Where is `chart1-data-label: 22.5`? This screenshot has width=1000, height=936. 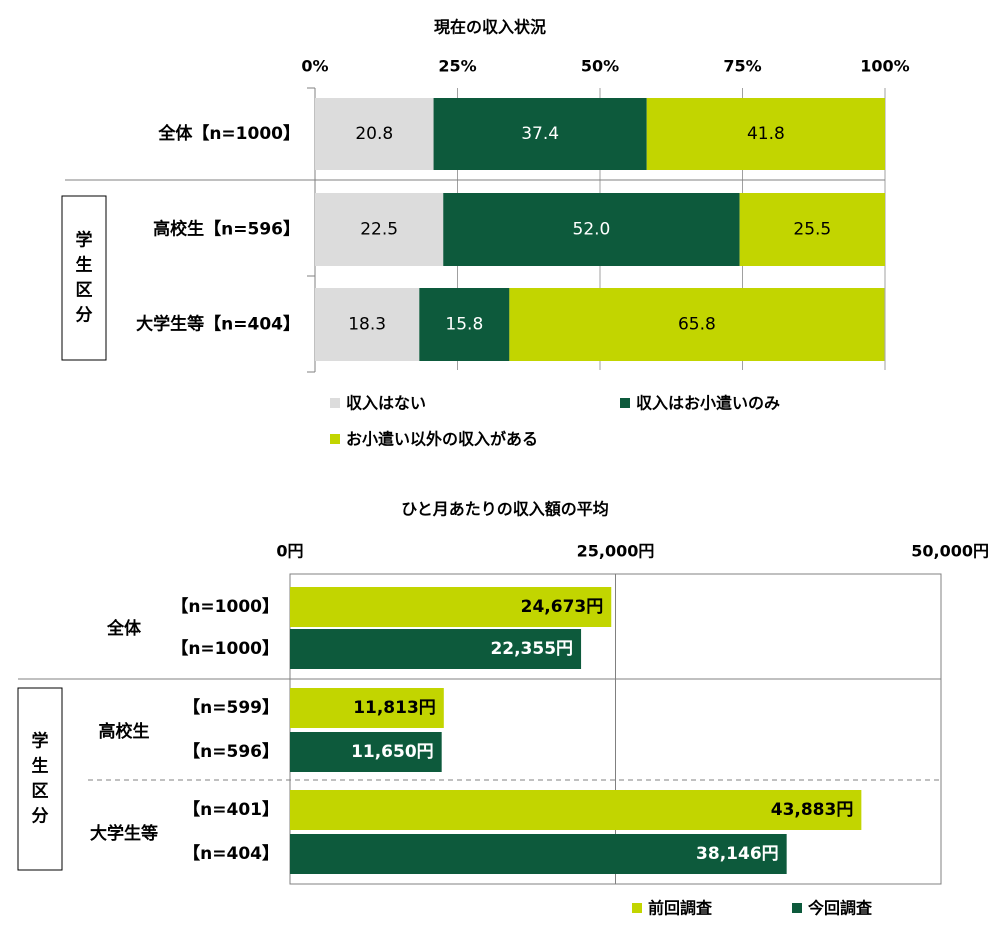
chart1-data-label: 22.5 is located at coordinates (379, 230).